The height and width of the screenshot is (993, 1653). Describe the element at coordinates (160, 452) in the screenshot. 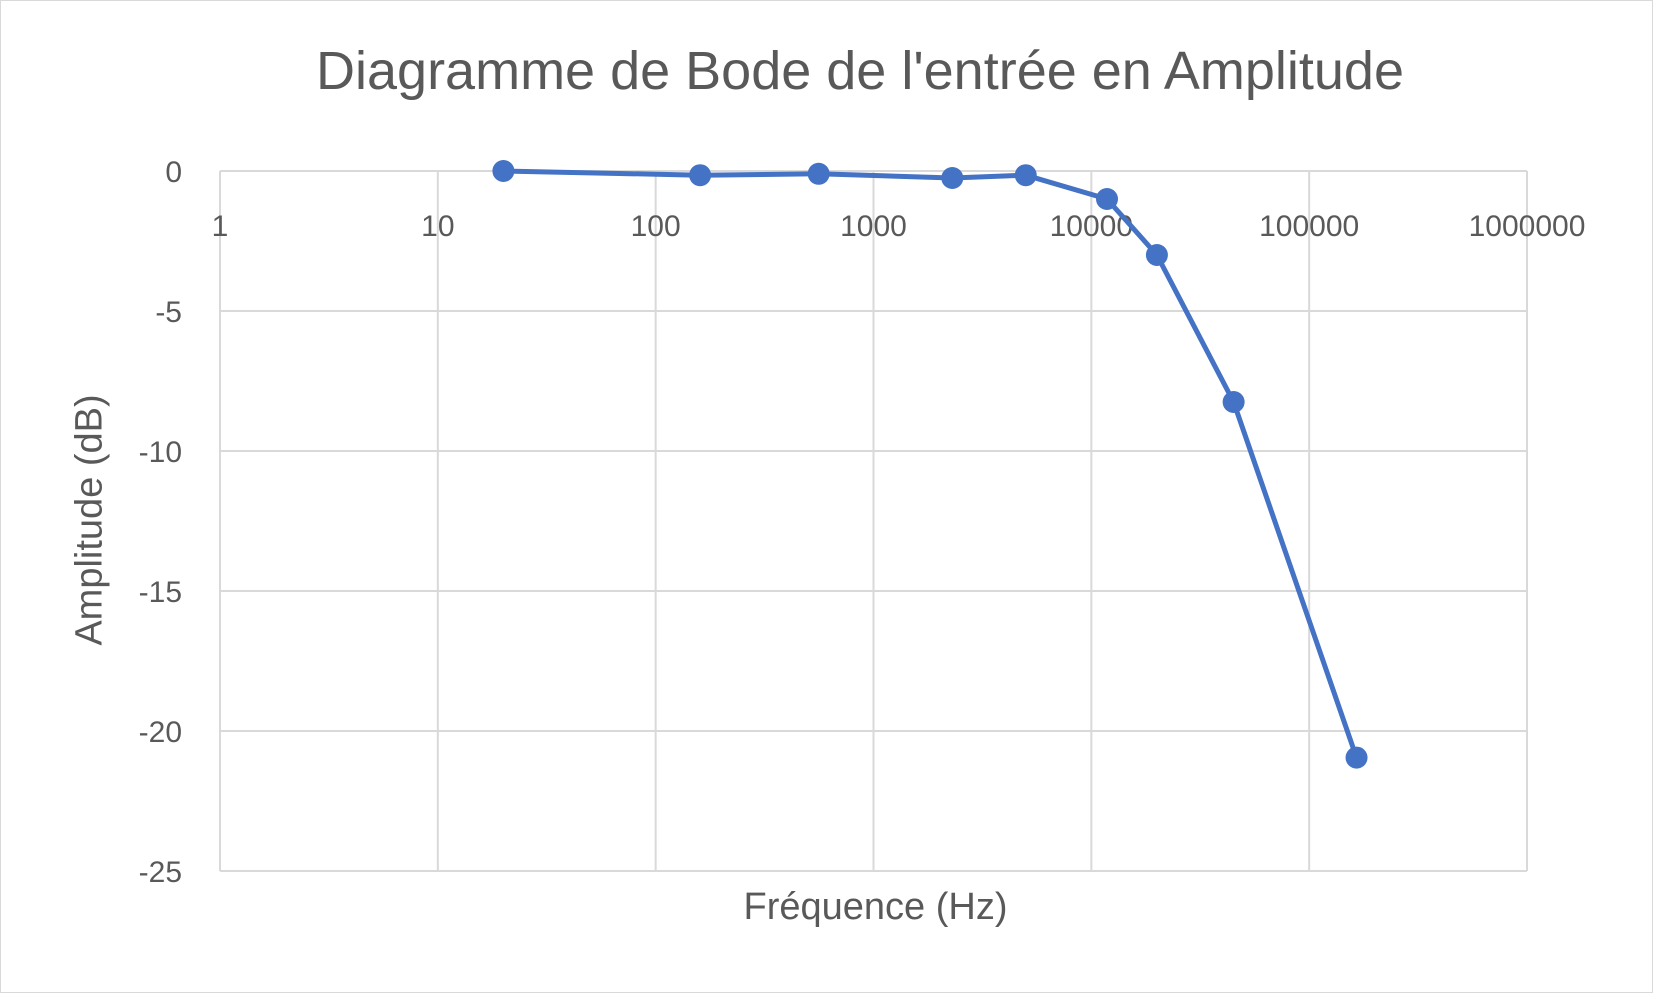

I see `y-tick-label: -10` at that location.